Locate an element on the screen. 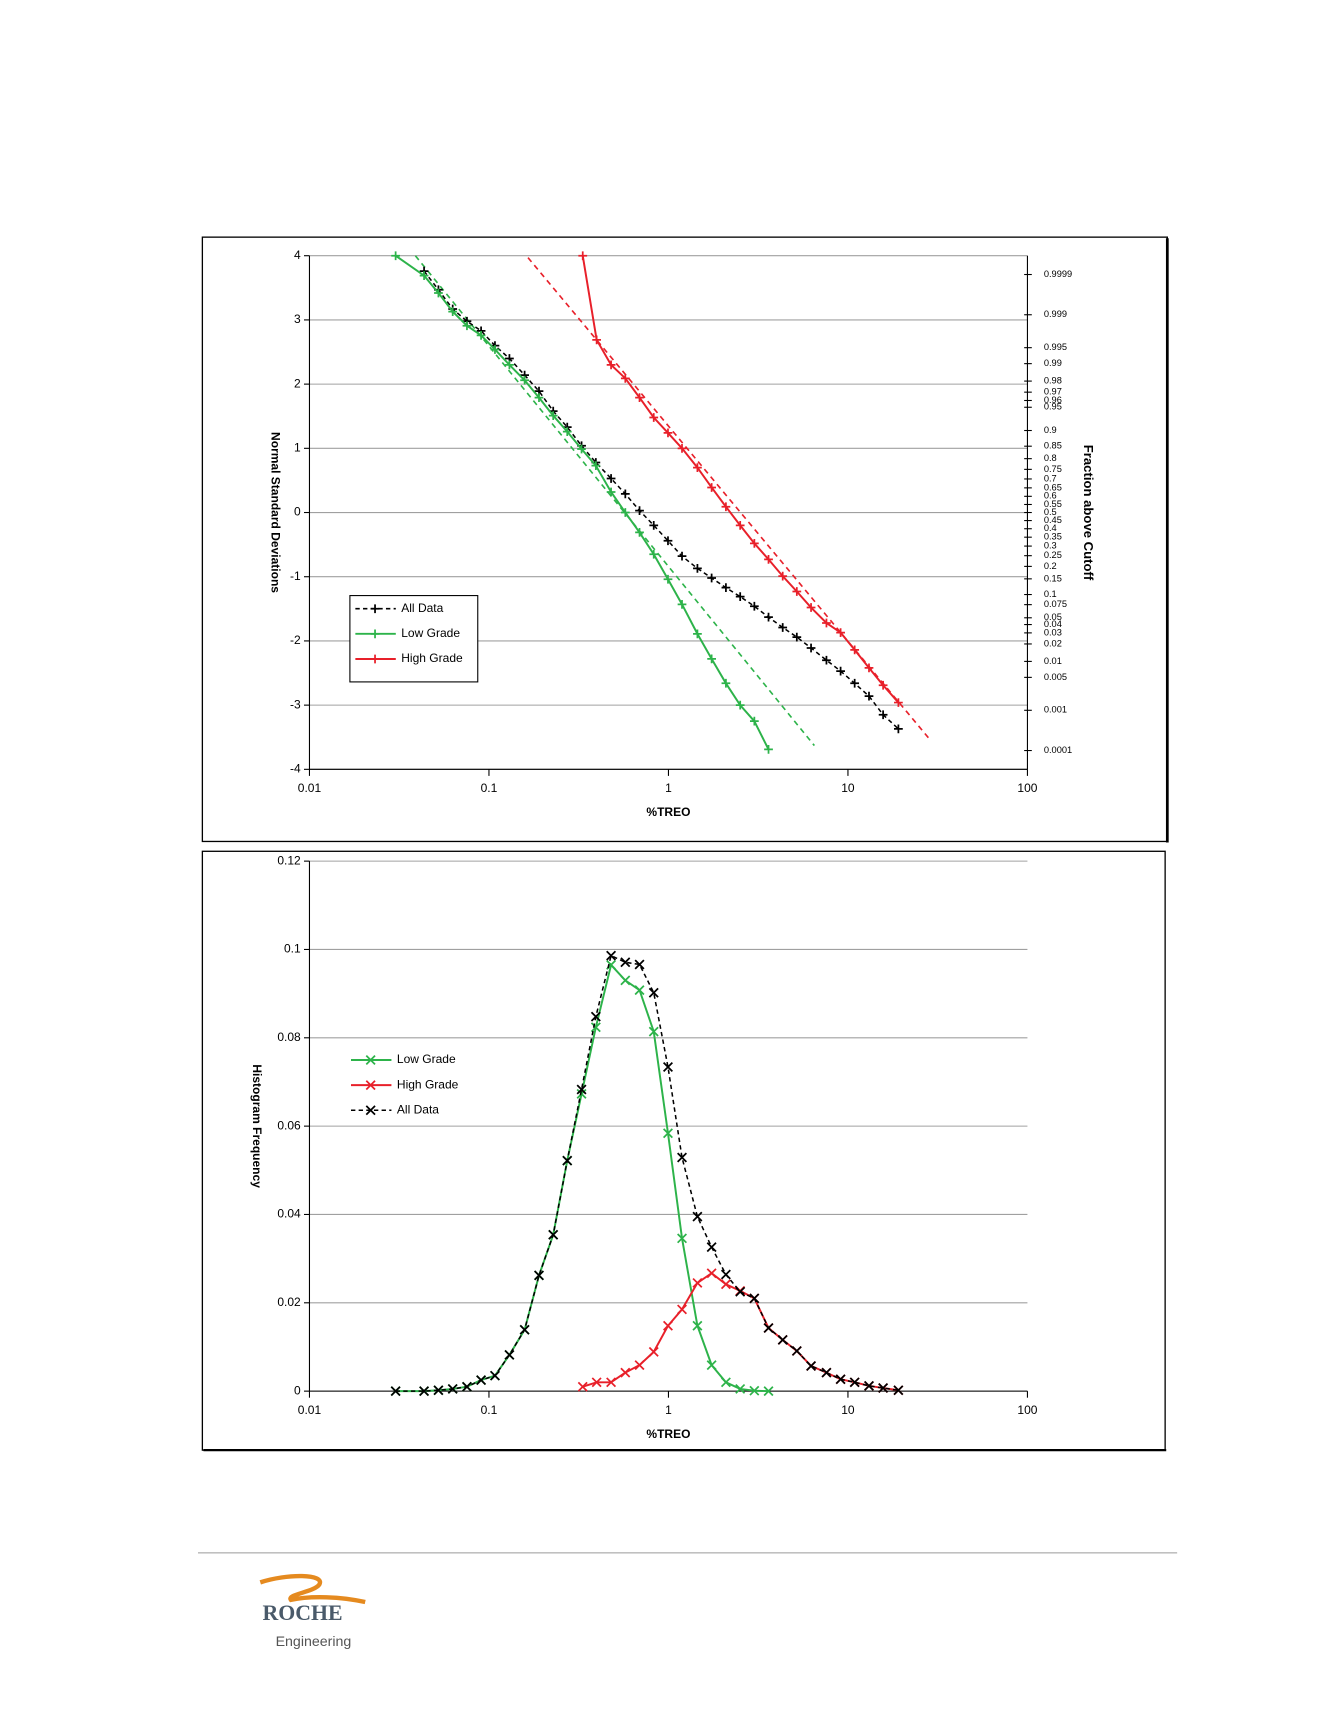  y-tick-label: 0 is located at coordinates (297, 1390).